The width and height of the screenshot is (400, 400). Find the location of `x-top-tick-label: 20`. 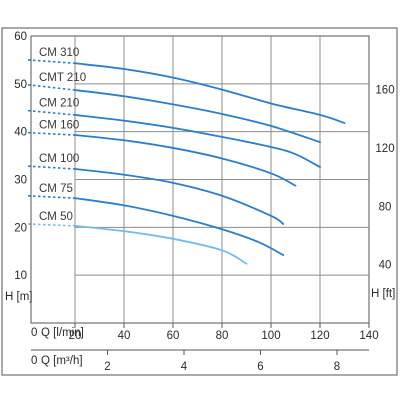

x-top-tick-label: 20 is located at coordinates (75, 336).